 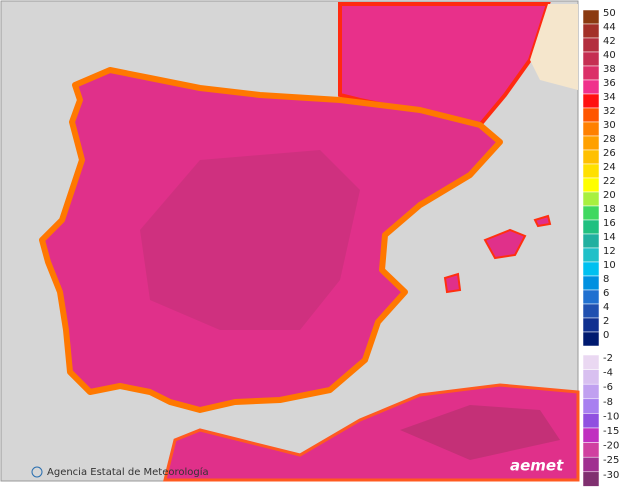 What do you see at coordinates (611, 431) in the screenshot?
I see `legend-label: -15` at bounding box center [611, 431].